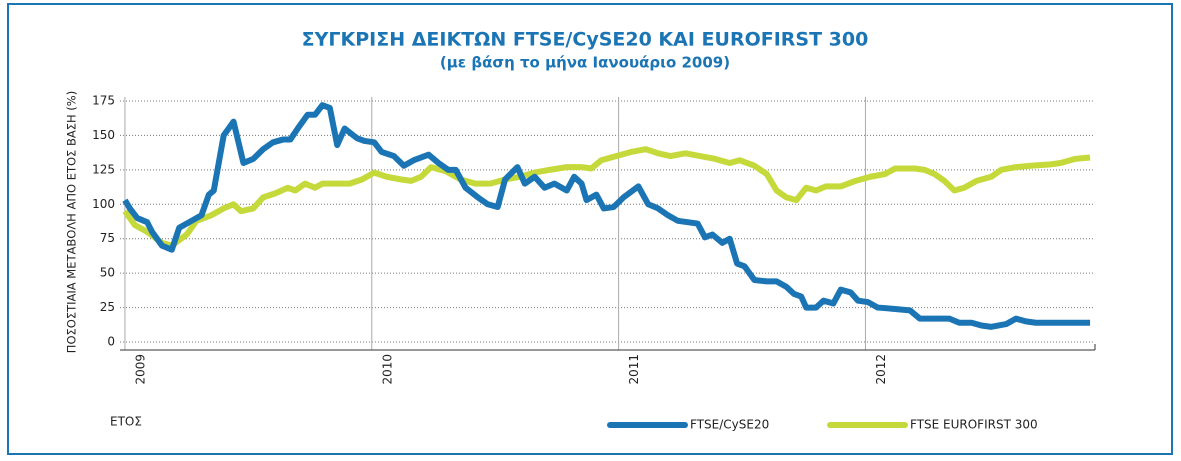  I want to click on x-tick-label: 2010, so click(387, 369).